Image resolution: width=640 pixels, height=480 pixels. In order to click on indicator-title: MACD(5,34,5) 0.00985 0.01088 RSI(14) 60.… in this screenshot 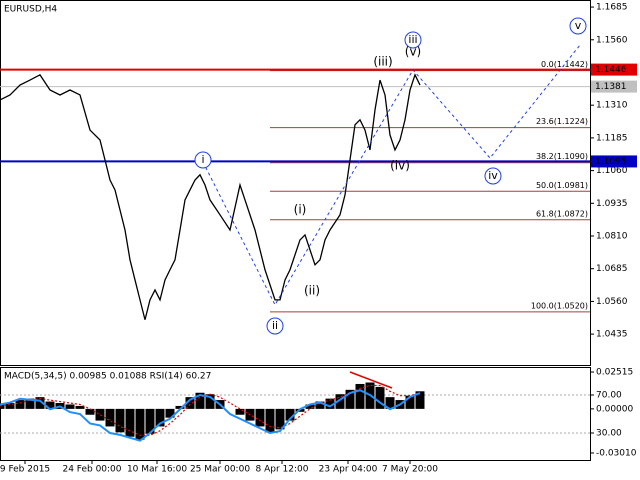, I will do `click(107, 377)`.